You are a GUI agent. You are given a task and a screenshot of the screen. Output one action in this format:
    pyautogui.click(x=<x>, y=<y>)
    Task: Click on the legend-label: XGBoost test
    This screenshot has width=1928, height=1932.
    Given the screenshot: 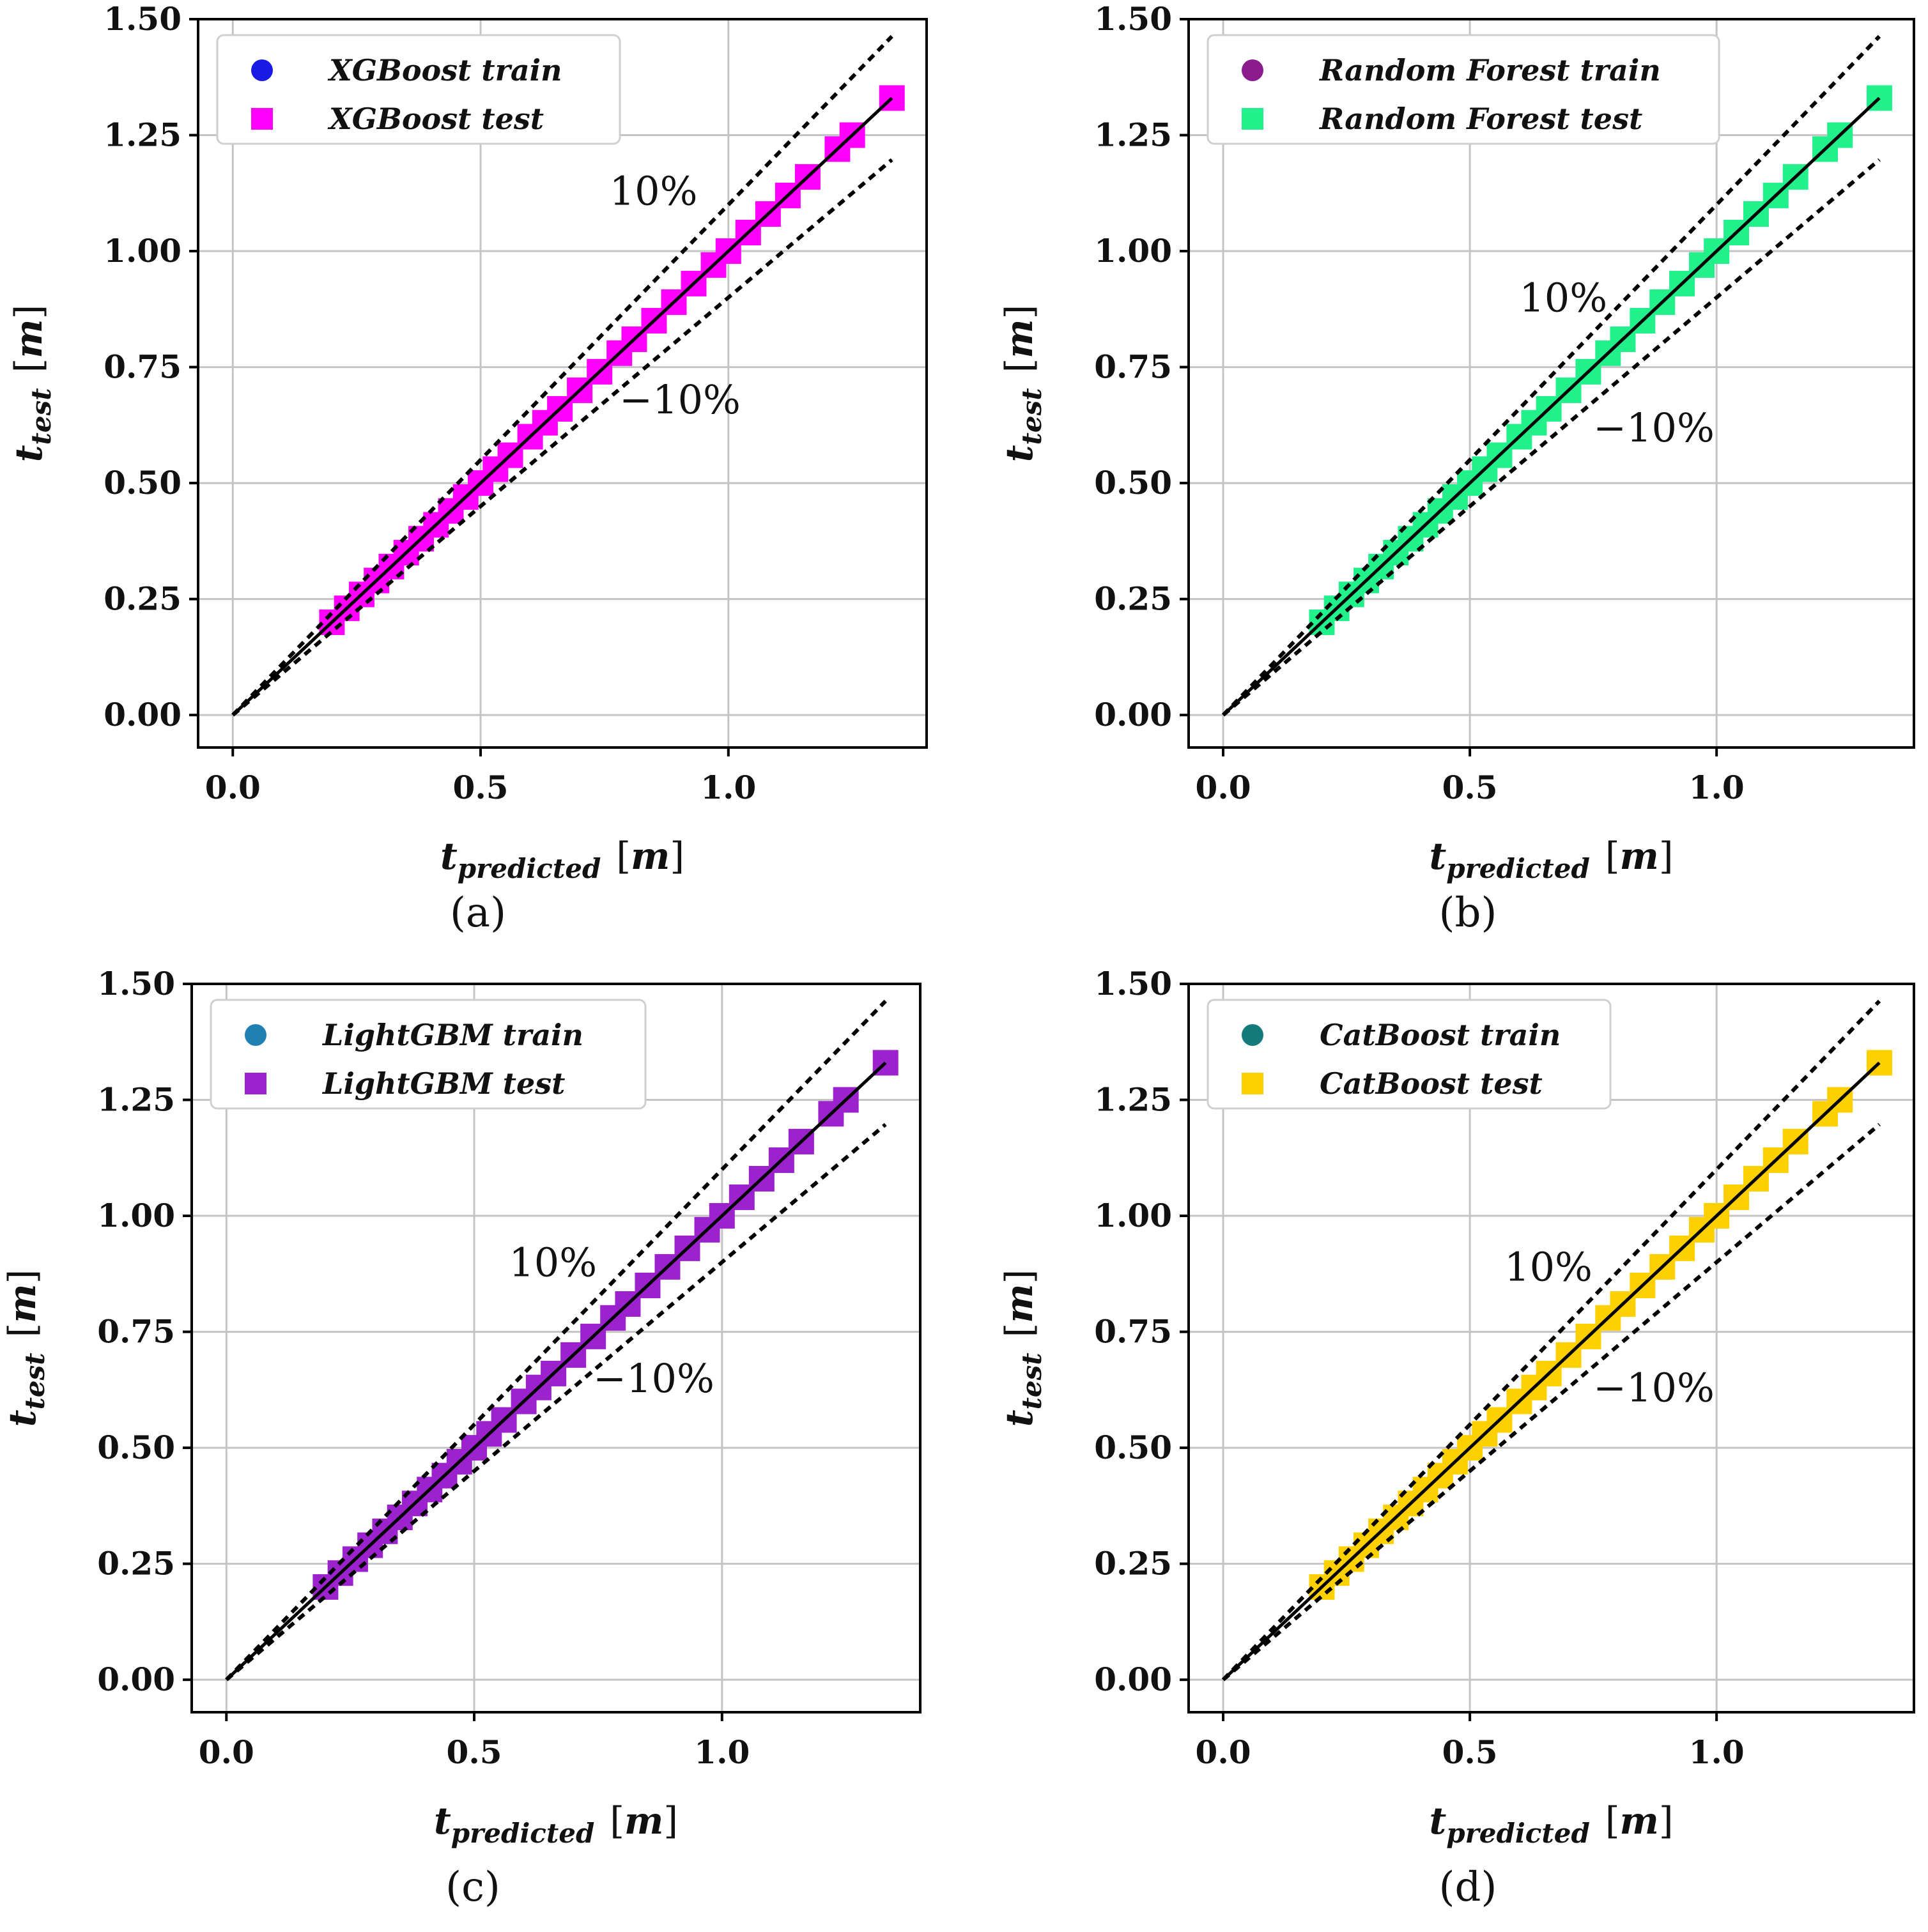 What is the action you would take?
    pyautogui.click(x=435, y=119)
    